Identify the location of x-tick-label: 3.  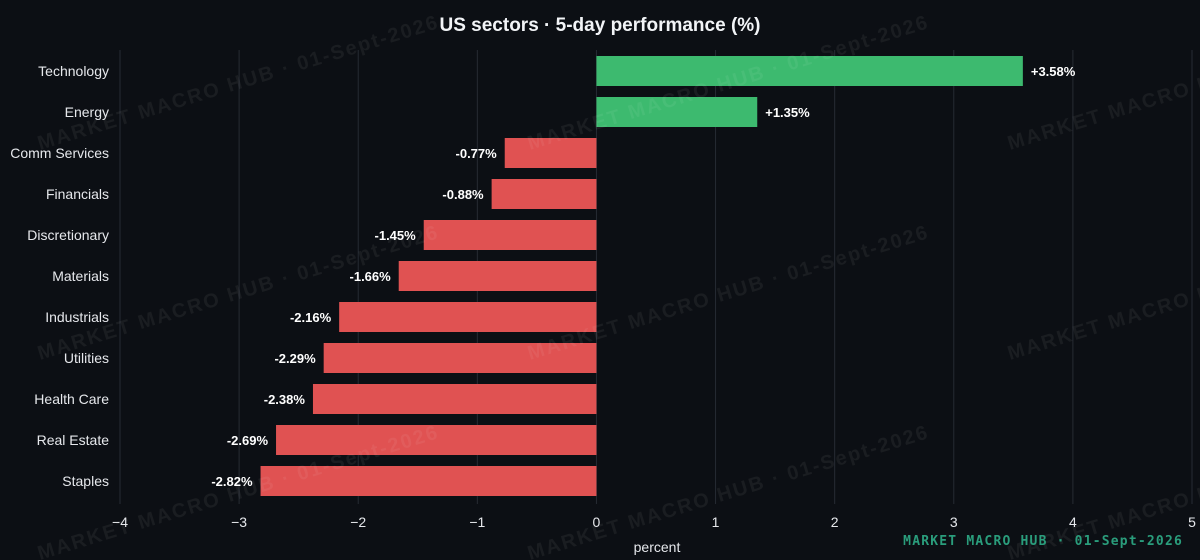
(954, 522).